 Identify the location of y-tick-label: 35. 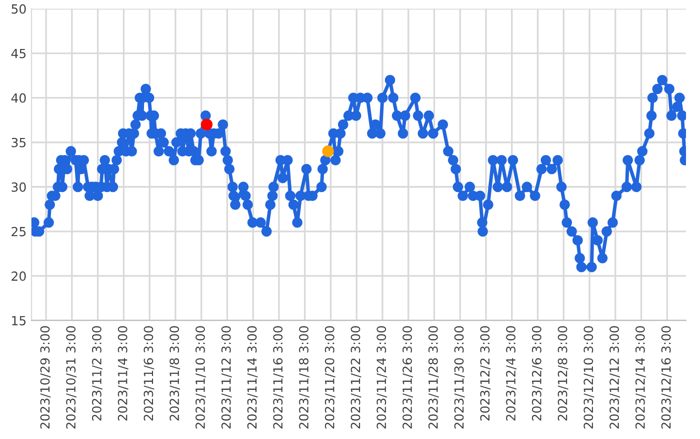
(19, 143).